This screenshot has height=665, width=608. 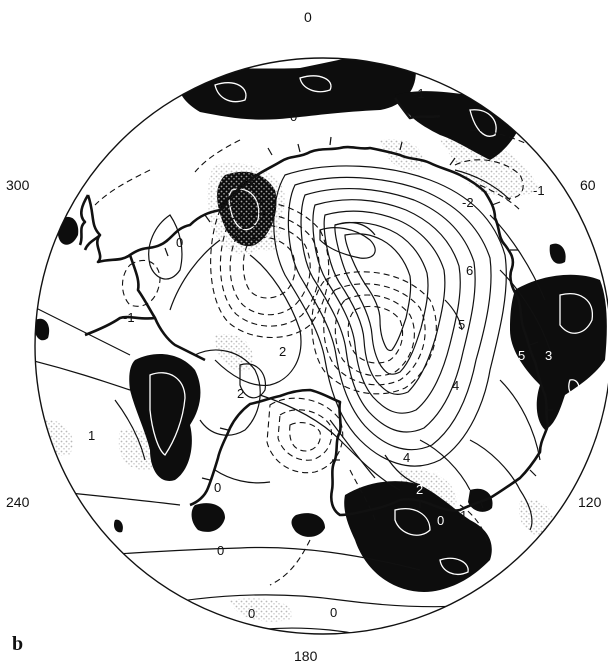 I want to click on dark-stipple-patch, so click(x=246, y=209).